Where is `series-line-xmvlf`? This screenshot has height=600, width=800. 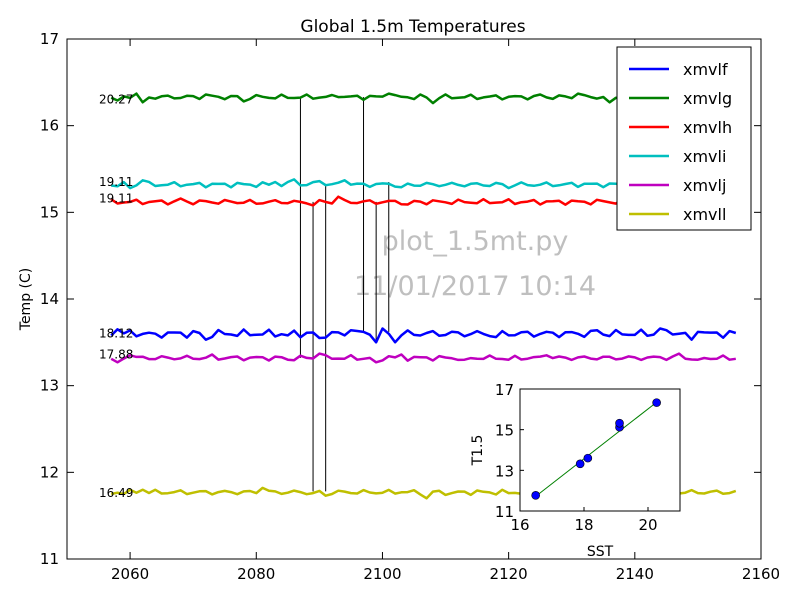 series-line-xmvlf is located at coordinates (423, 335).